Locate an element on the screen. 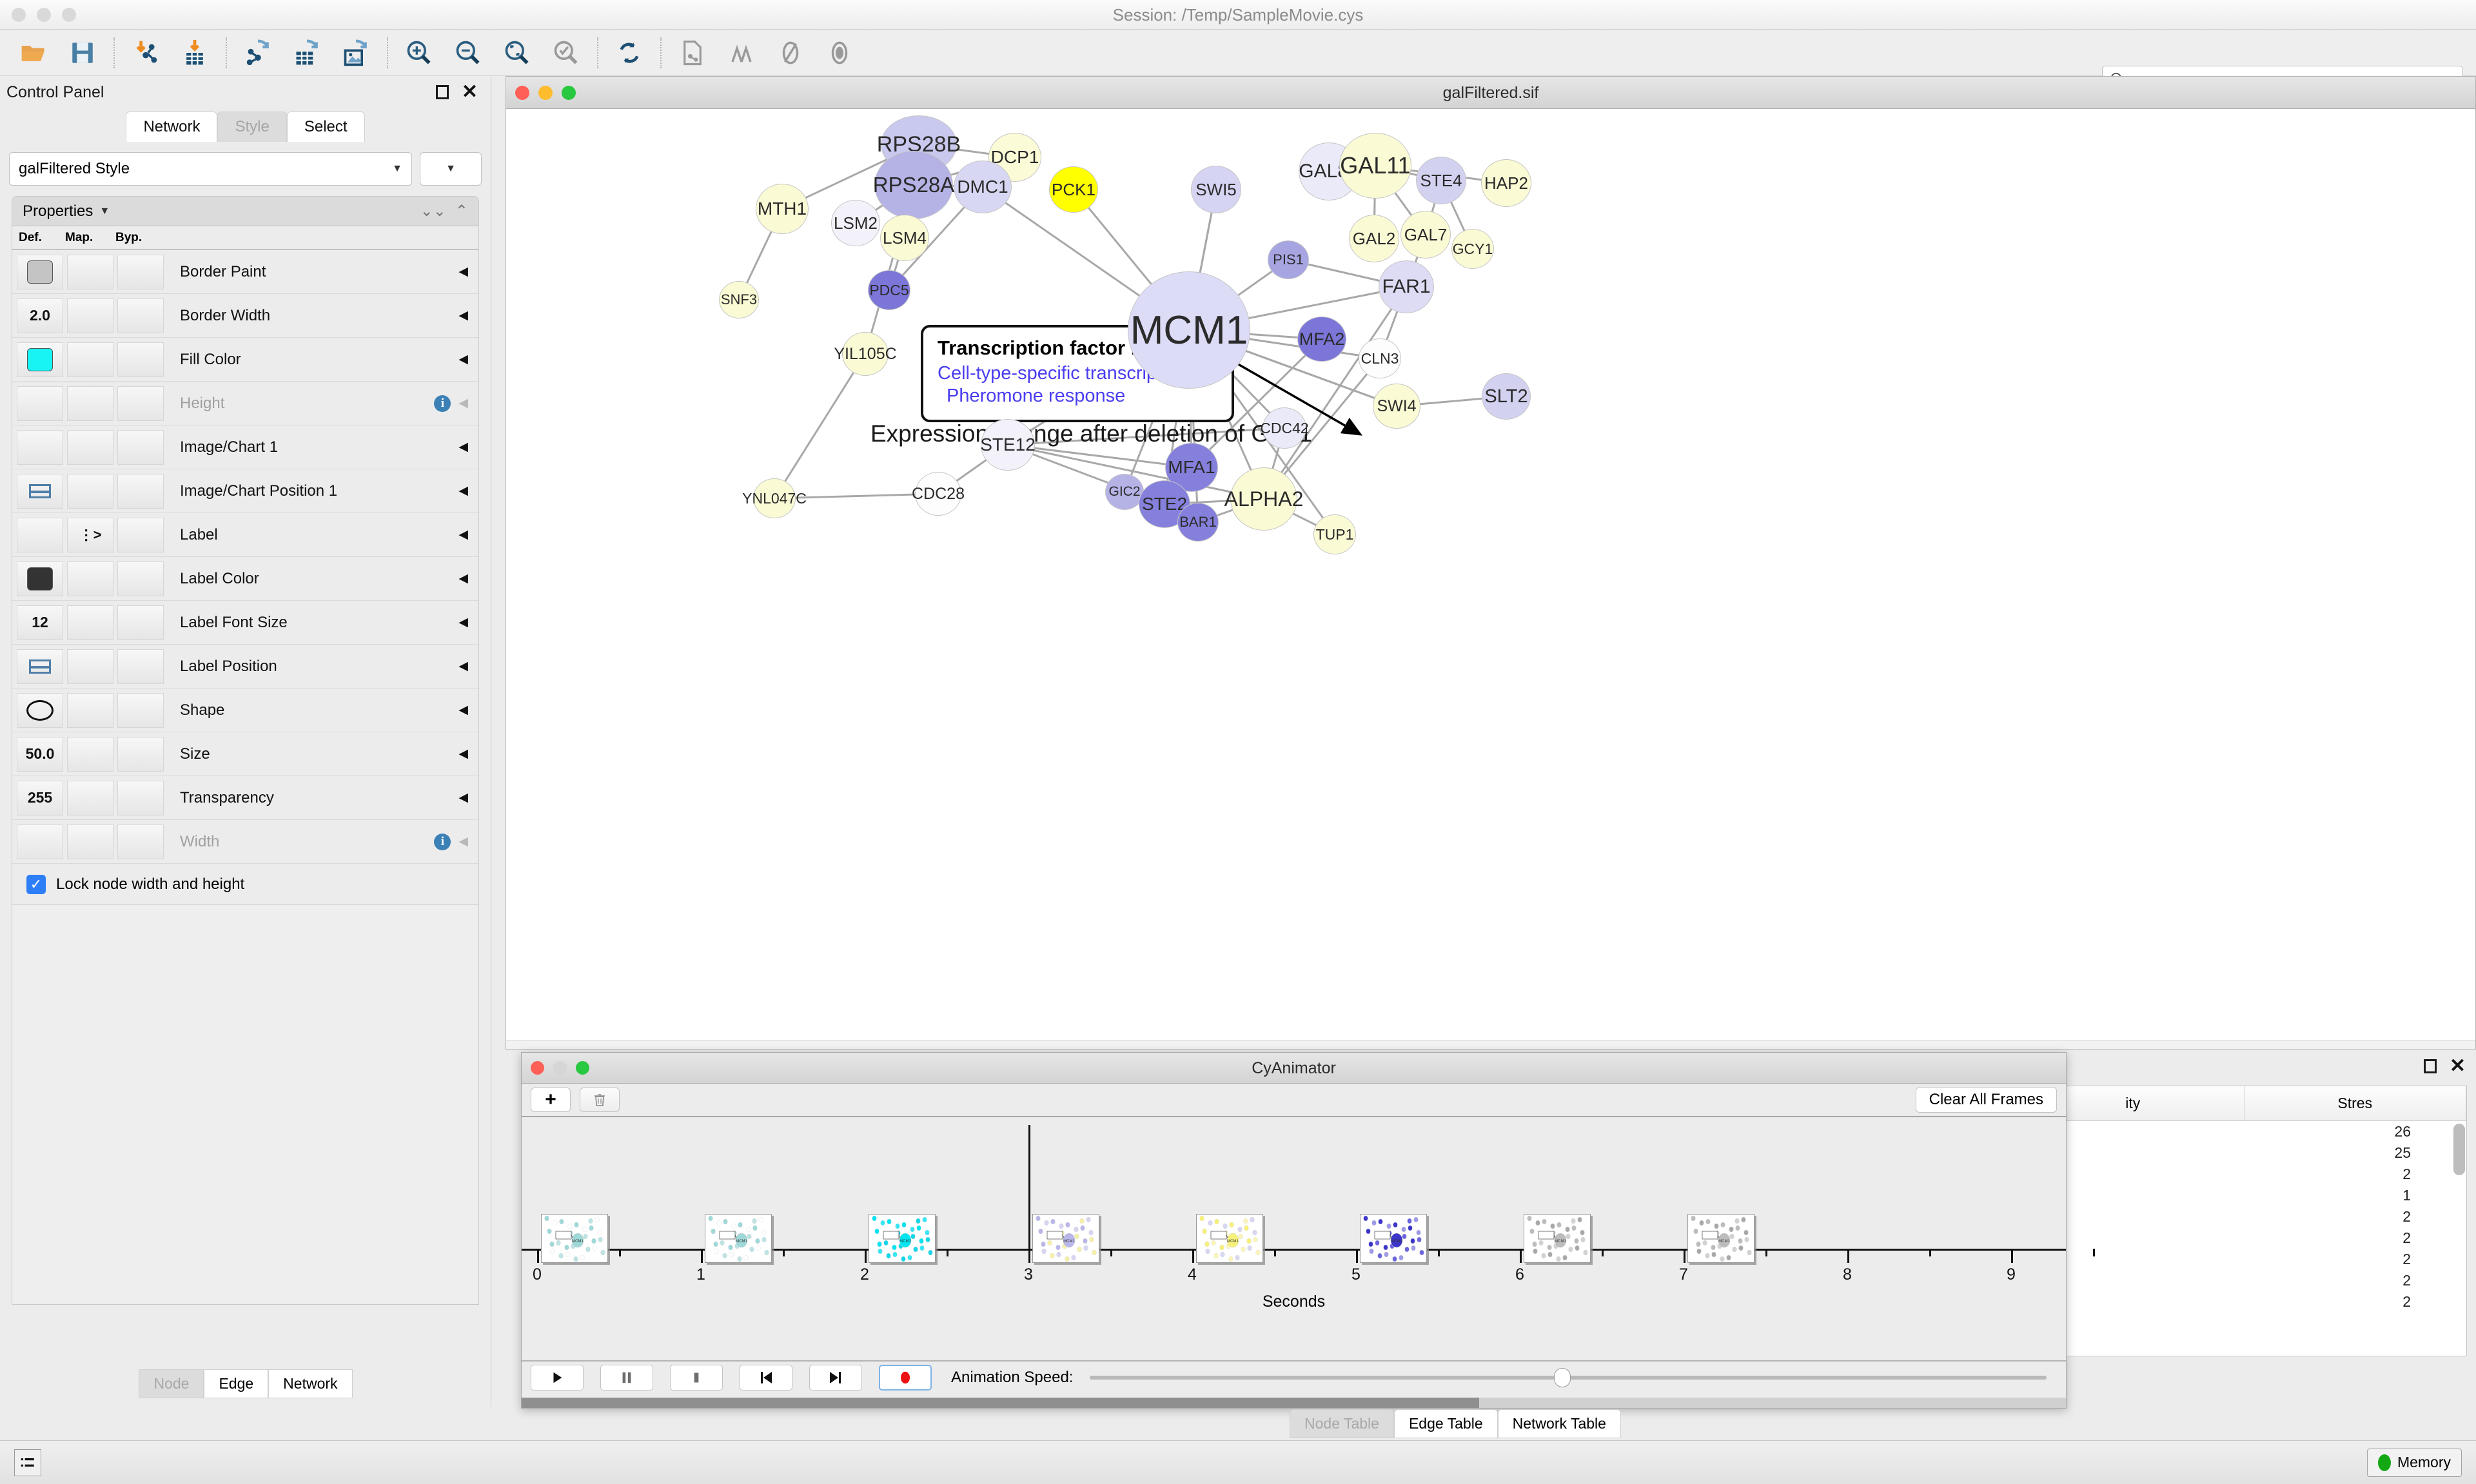 Image resolution: width=2476 pixels, height=1484 pixels. network-node: ALPHA2 is located at coordinates (1263, 499).